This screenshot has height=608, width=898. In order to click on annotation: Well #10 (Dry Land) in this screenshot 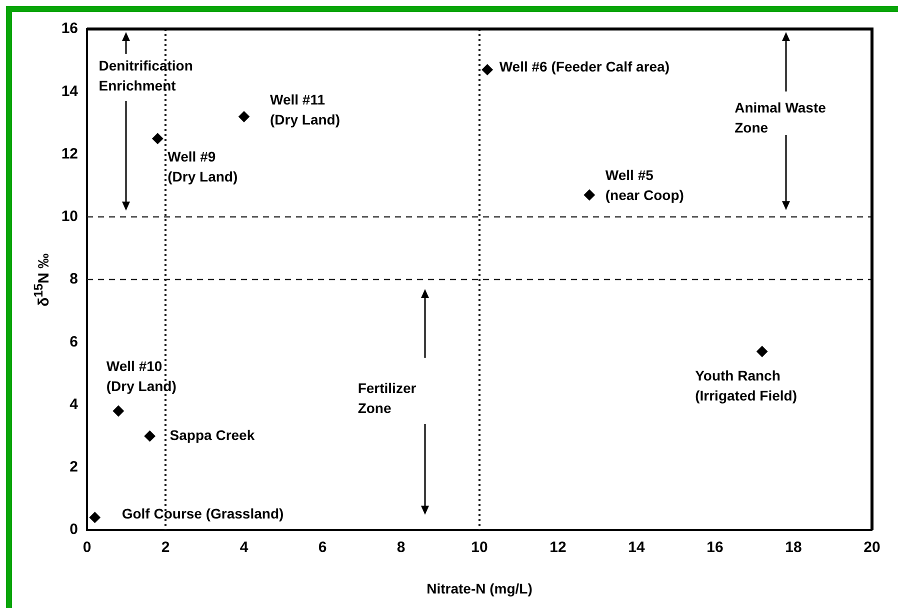, I will do `click(141, 376)`.